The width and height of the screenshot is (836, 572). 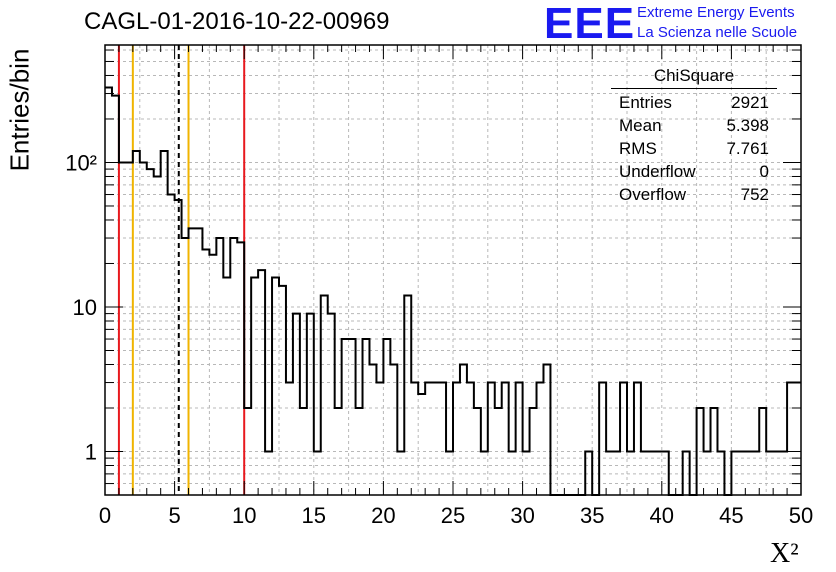 What do you see at coordinates (105, 515) in the screenshot?
I see `x-tick-label: 0` at bounding box center [105, 515].